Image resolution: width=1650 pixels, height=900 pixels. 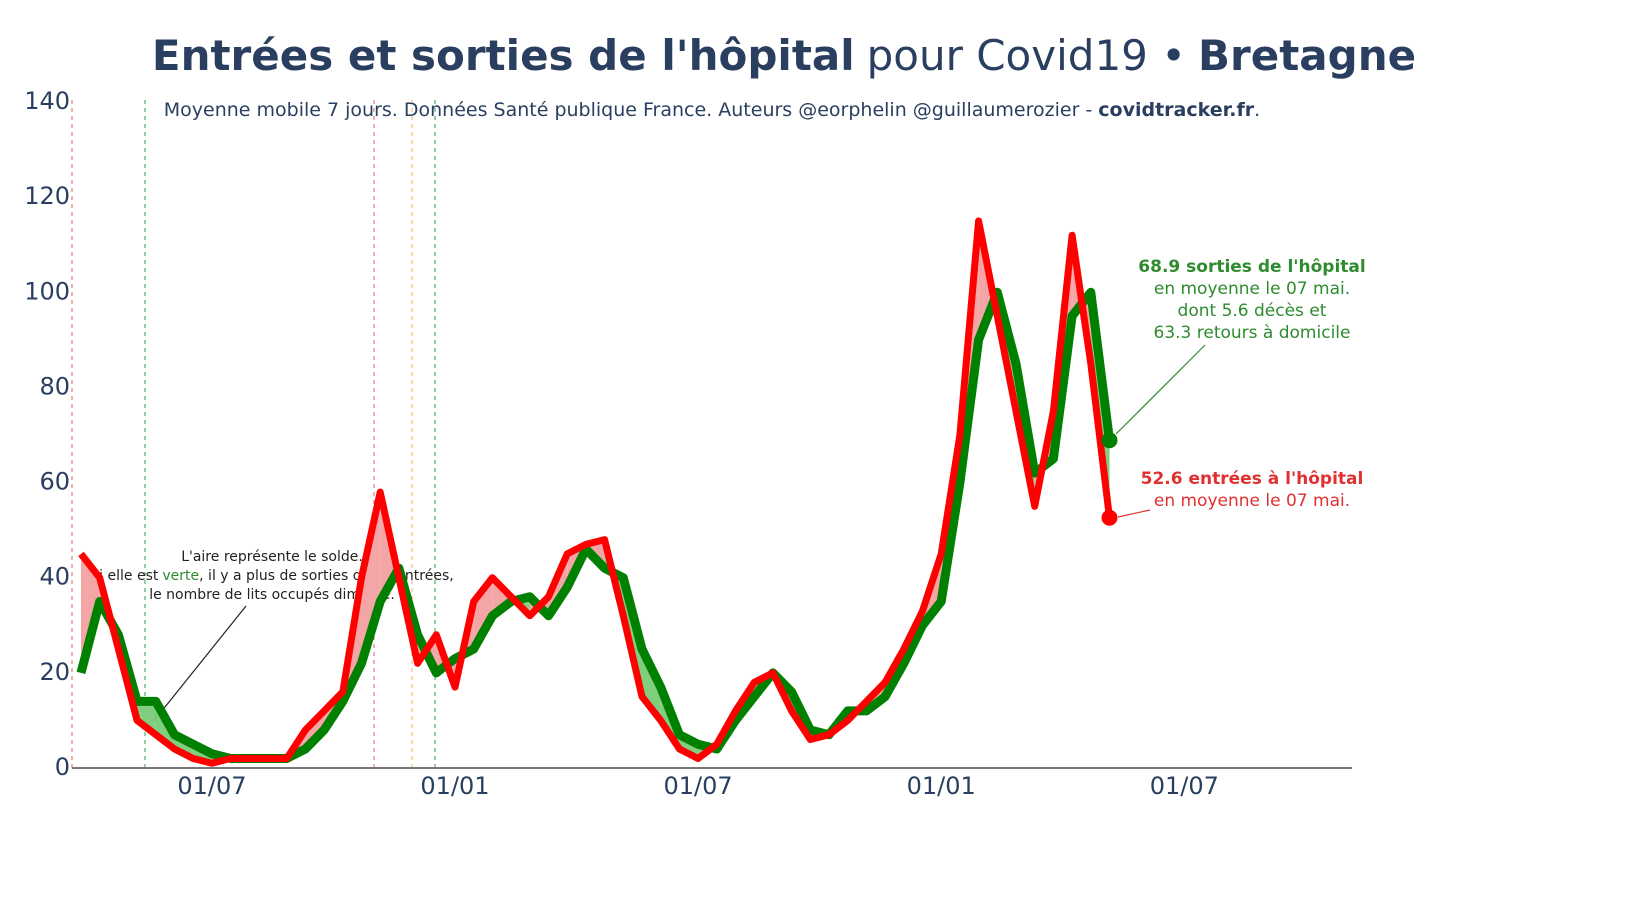 I want to click on y-tick-label: 0, so click(x=62, y=767).